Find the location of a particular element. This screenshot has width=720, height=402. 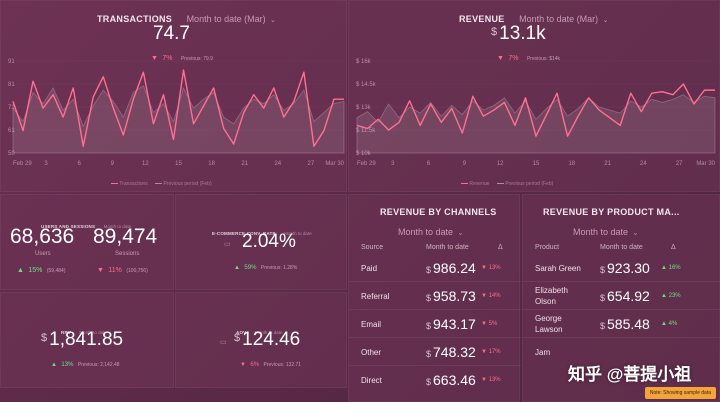

table-row: Other $748.32 ▼ 17% is located at coordinates (435, 351).